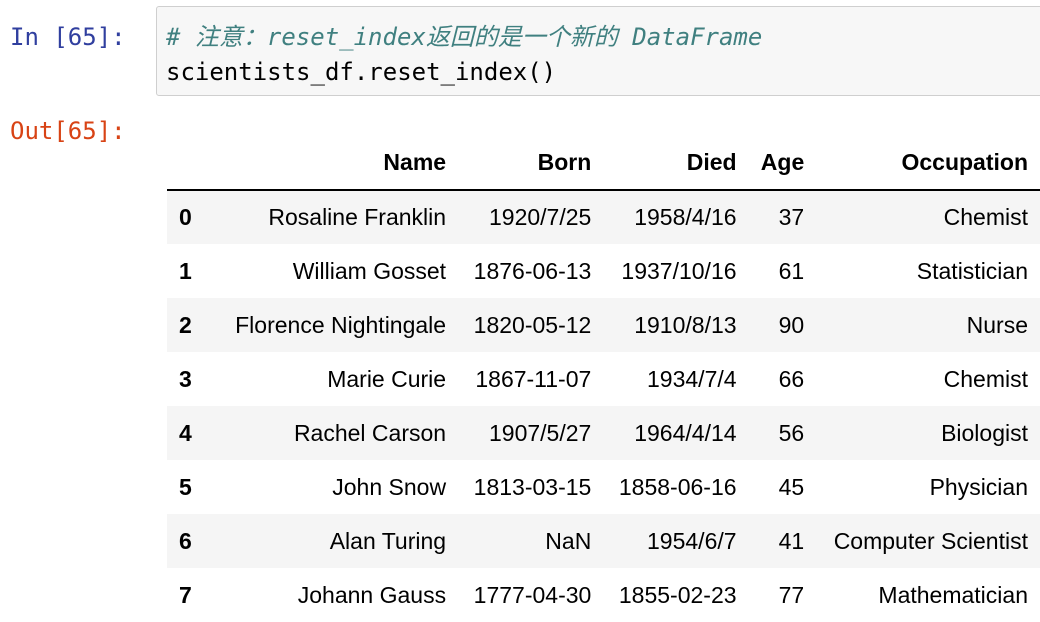 This screenshot has width=1040, height=622. Describe the element at coordinates (372, 594) in the screenshot. I see `cell-name: Johann Gauss` at that location.